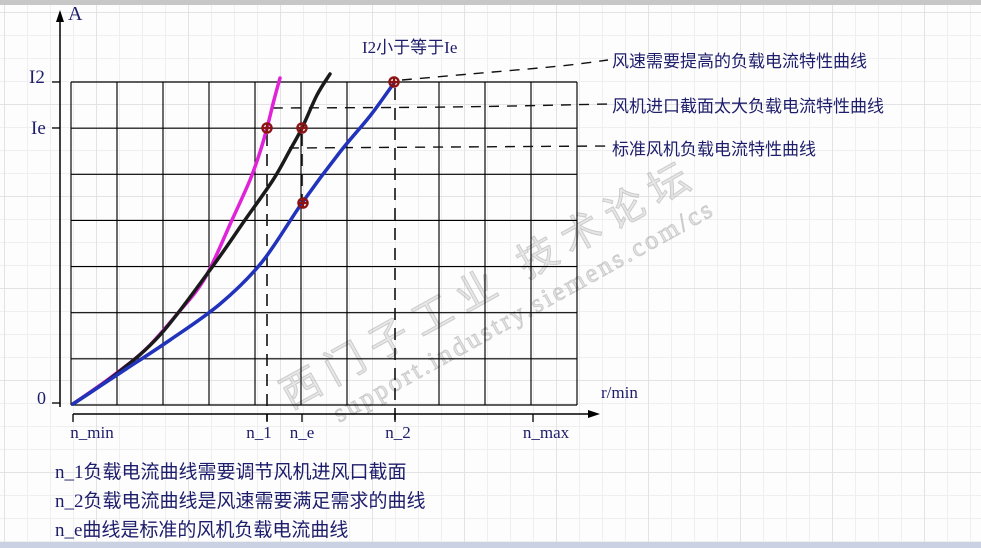  I want to click on legend-item-standard-fan: 标准风机负载电流特性曲线, so click(714, 149).